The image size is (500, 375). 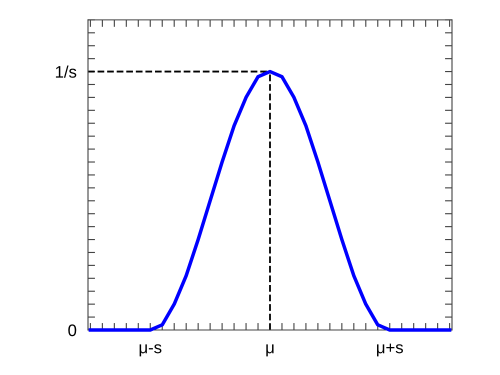 I want to click on y-tick-label: 1/s, so click(x=66, y=72).